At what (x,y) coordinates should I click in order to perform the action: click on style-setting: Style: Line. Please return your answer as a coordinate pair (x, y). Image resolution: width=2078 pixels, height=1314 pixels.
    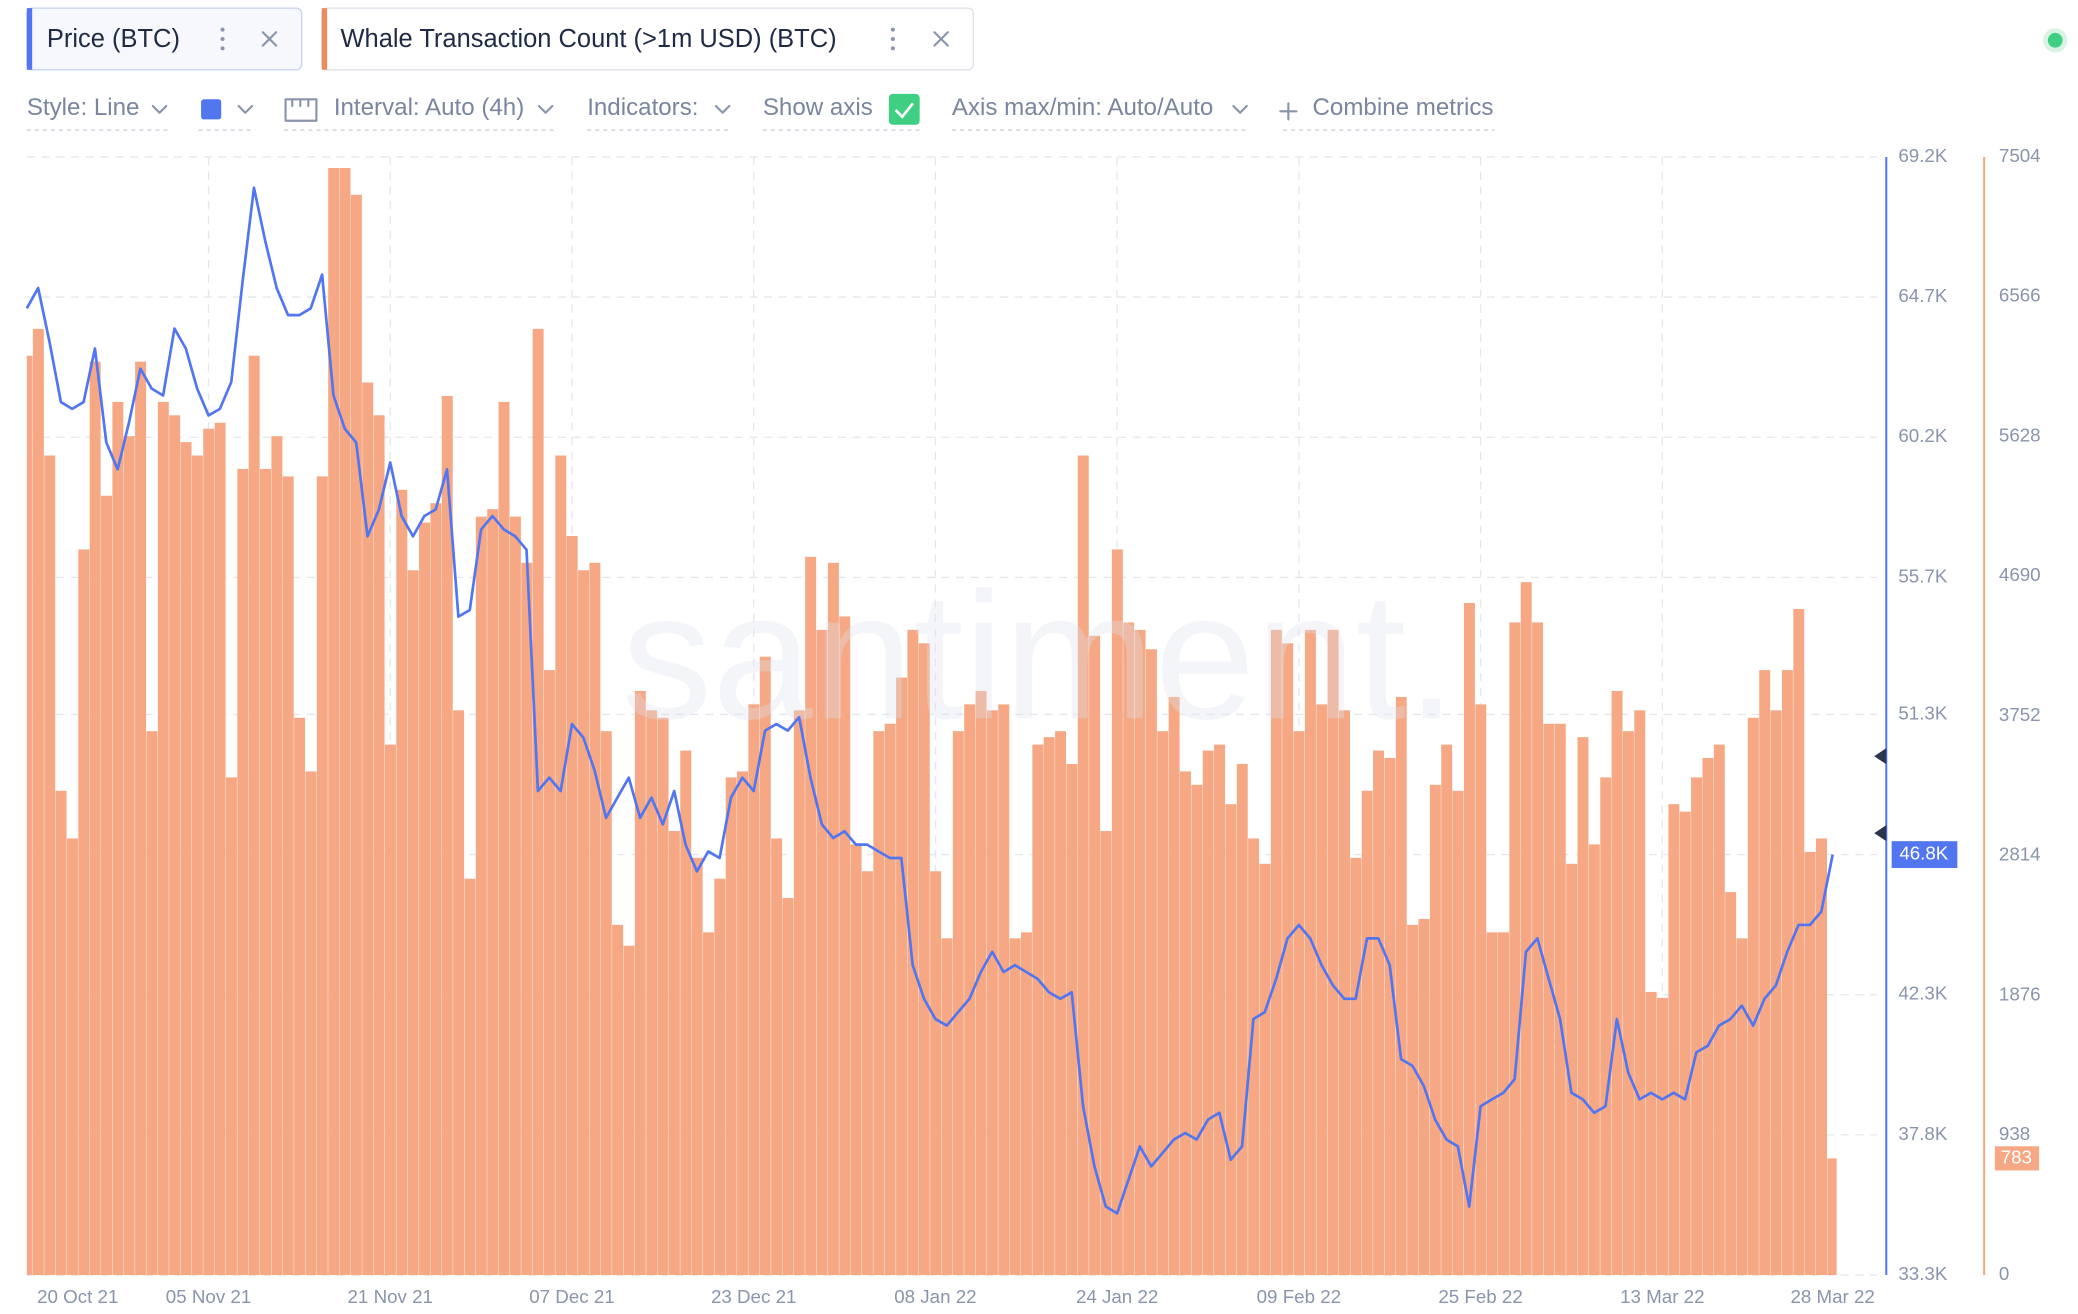
    Looking at the image, I should click on (83, 107).